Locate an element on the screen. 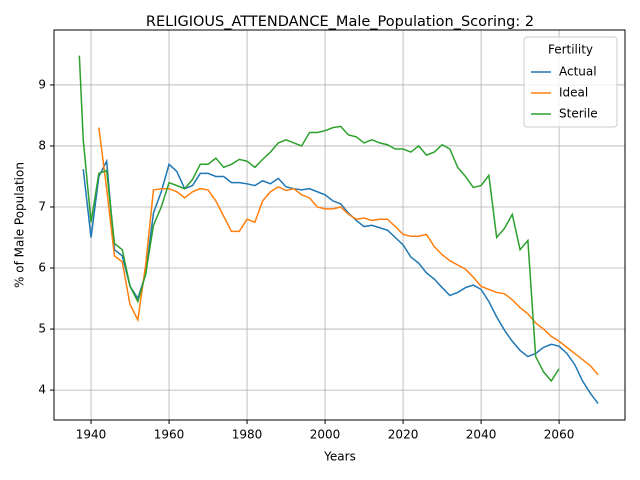 This screenshot has height=480, width=640. legend-label: Ideal is located at coordinates (573, 93).